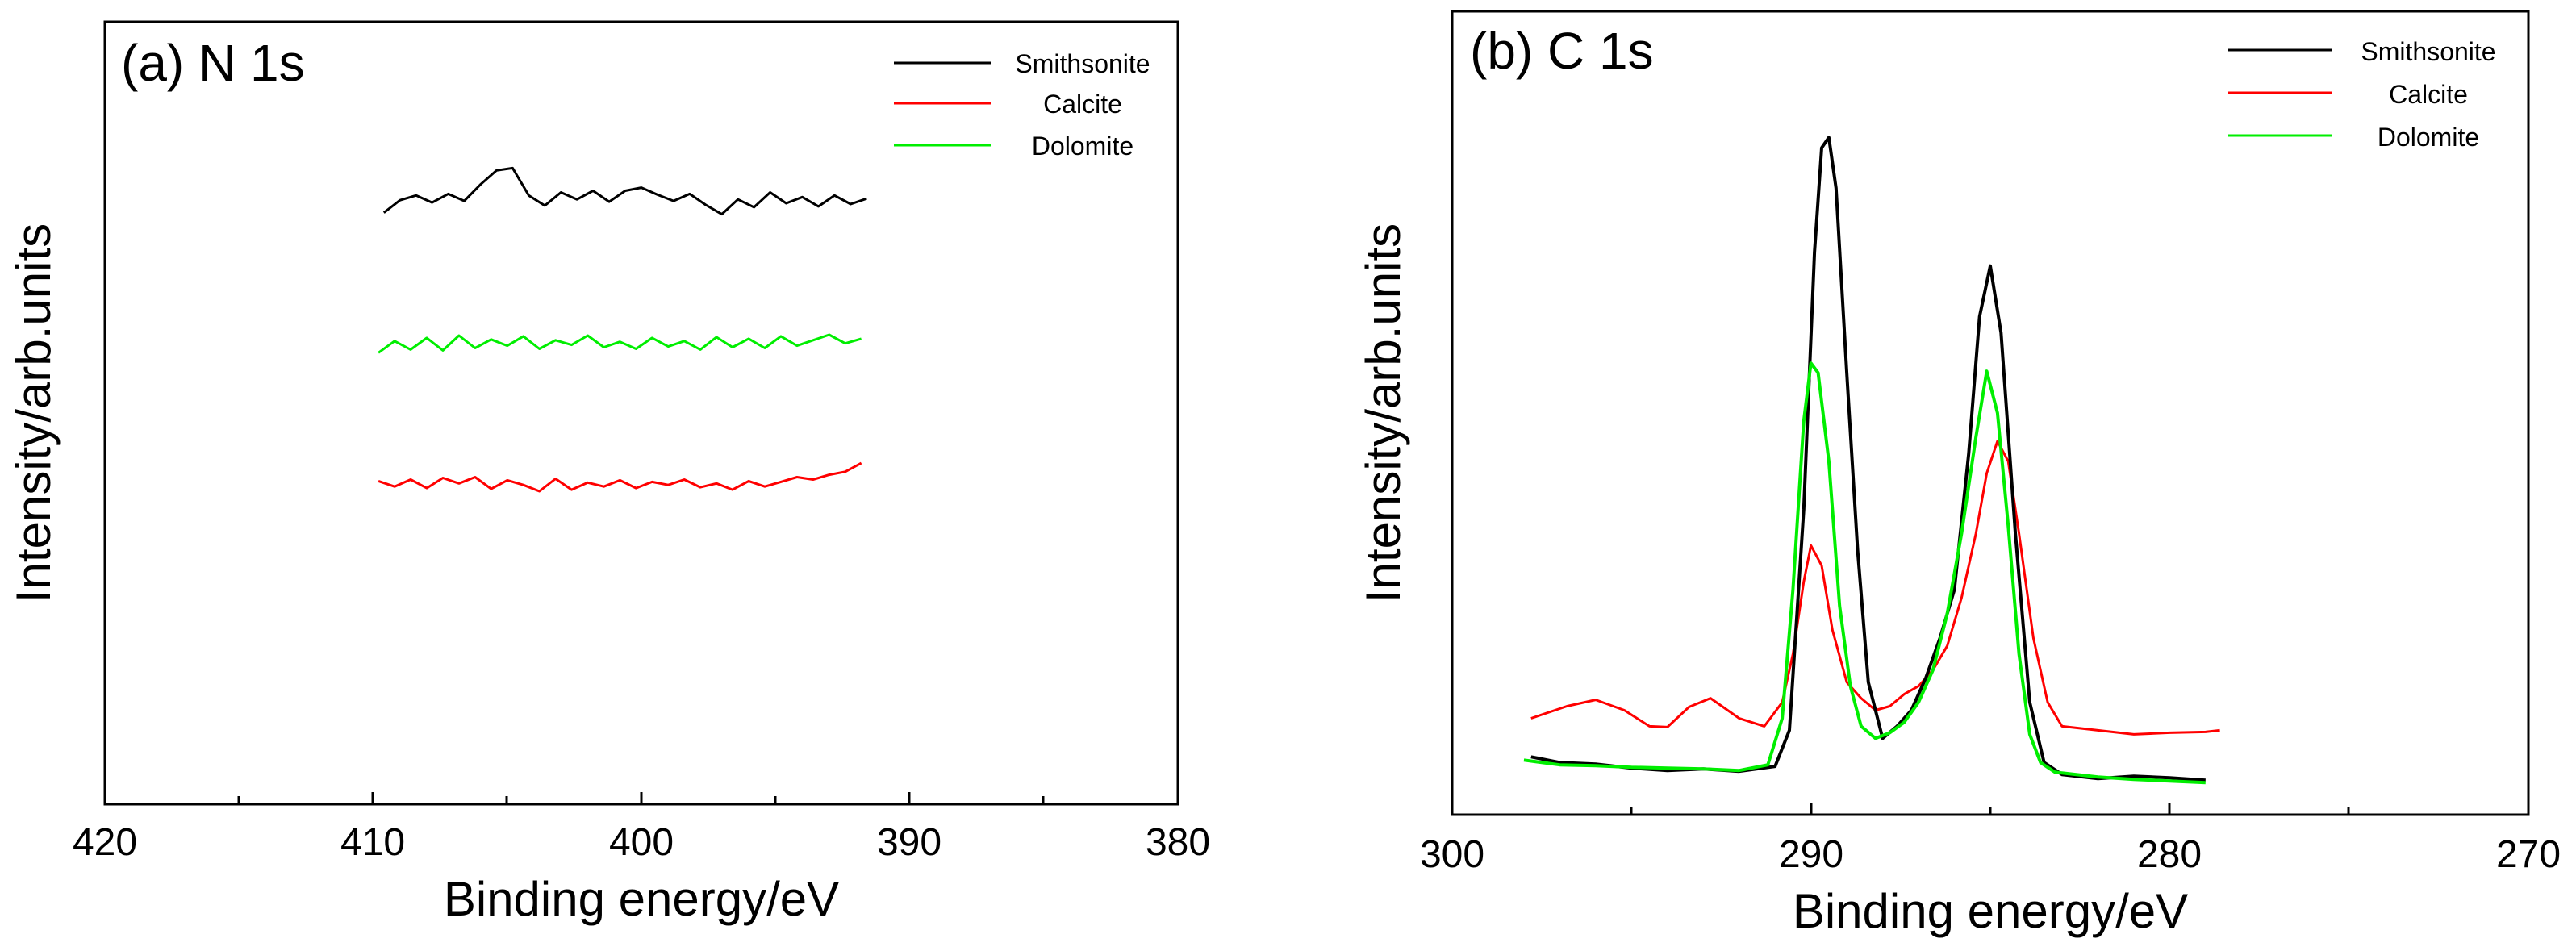 This screenshot has width=2576, height=951. What do you see at coordinates (1452, 855) in the screenshot?
I see `x-tick-label: 300` at bounding box center [1452, 855].